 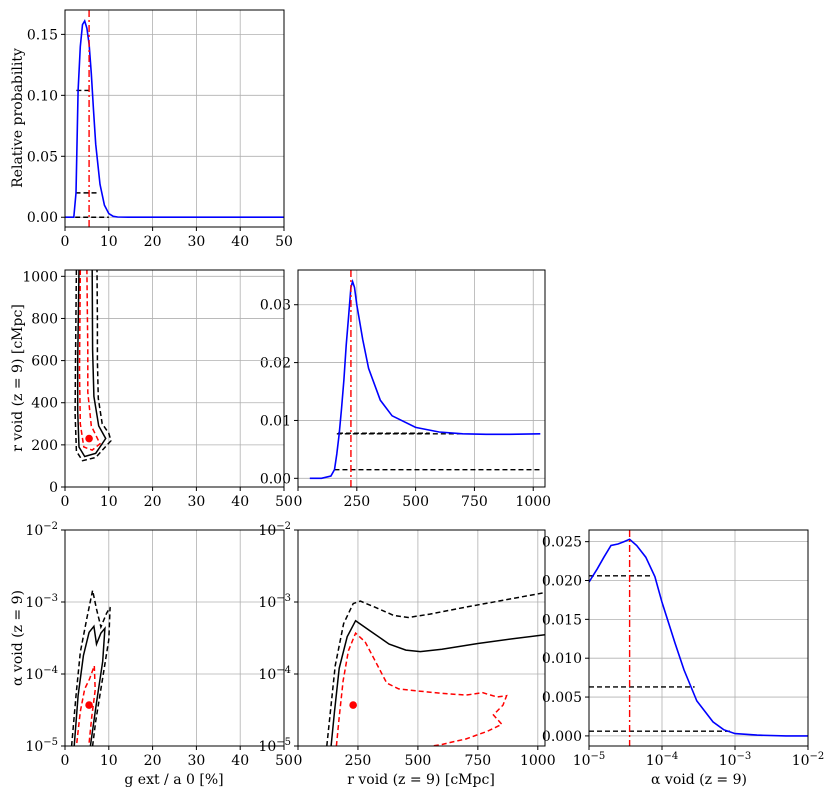 I want to click on y-tick-label: 0.10, so click(x=42, y=96).